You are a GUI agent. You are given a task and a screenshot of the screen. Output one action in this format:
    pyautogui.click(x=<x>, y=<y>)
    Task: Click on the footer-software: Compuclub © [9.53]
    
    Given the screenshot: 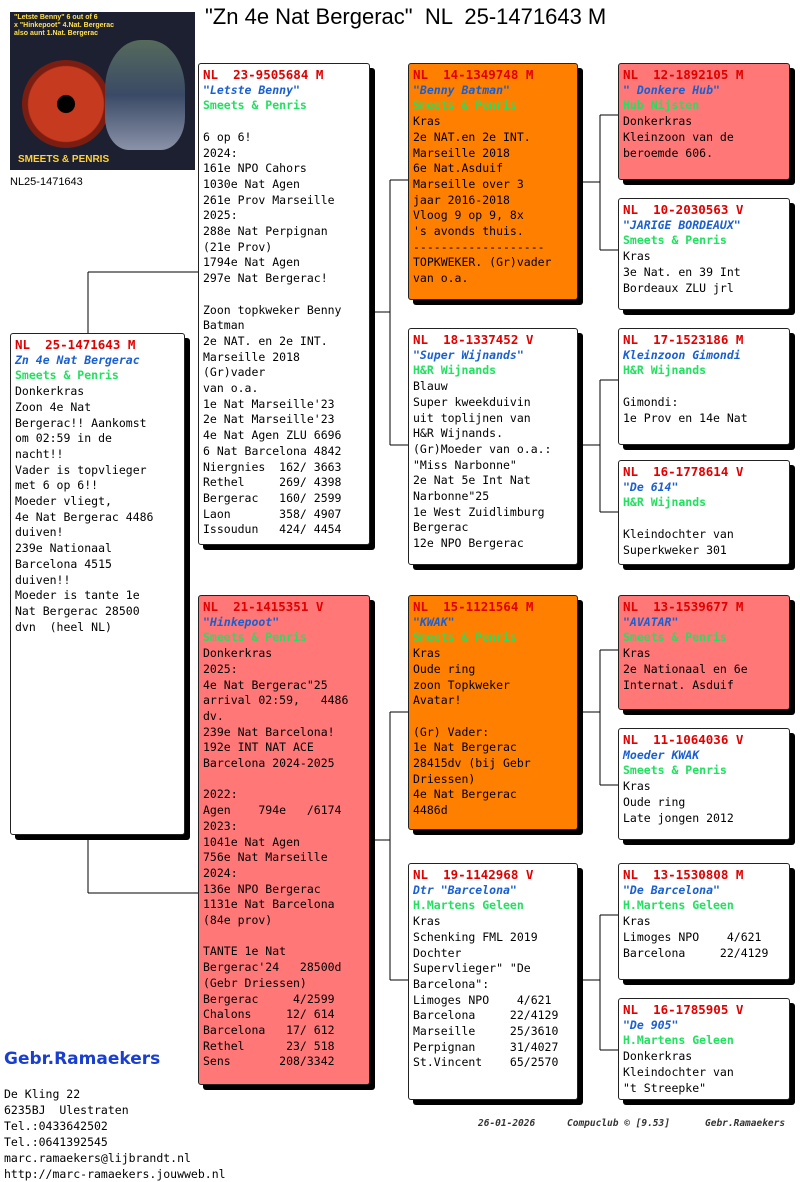 What is the action you would take?
    pyautogui.click(x=618, y=1123)
    